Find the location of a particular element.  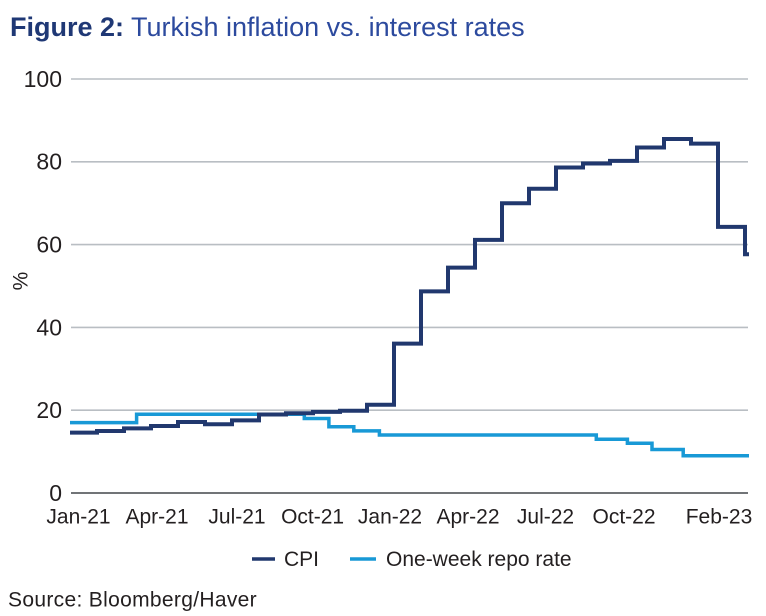

svg-text: Jul-22 is located at coordinates (545, 517).